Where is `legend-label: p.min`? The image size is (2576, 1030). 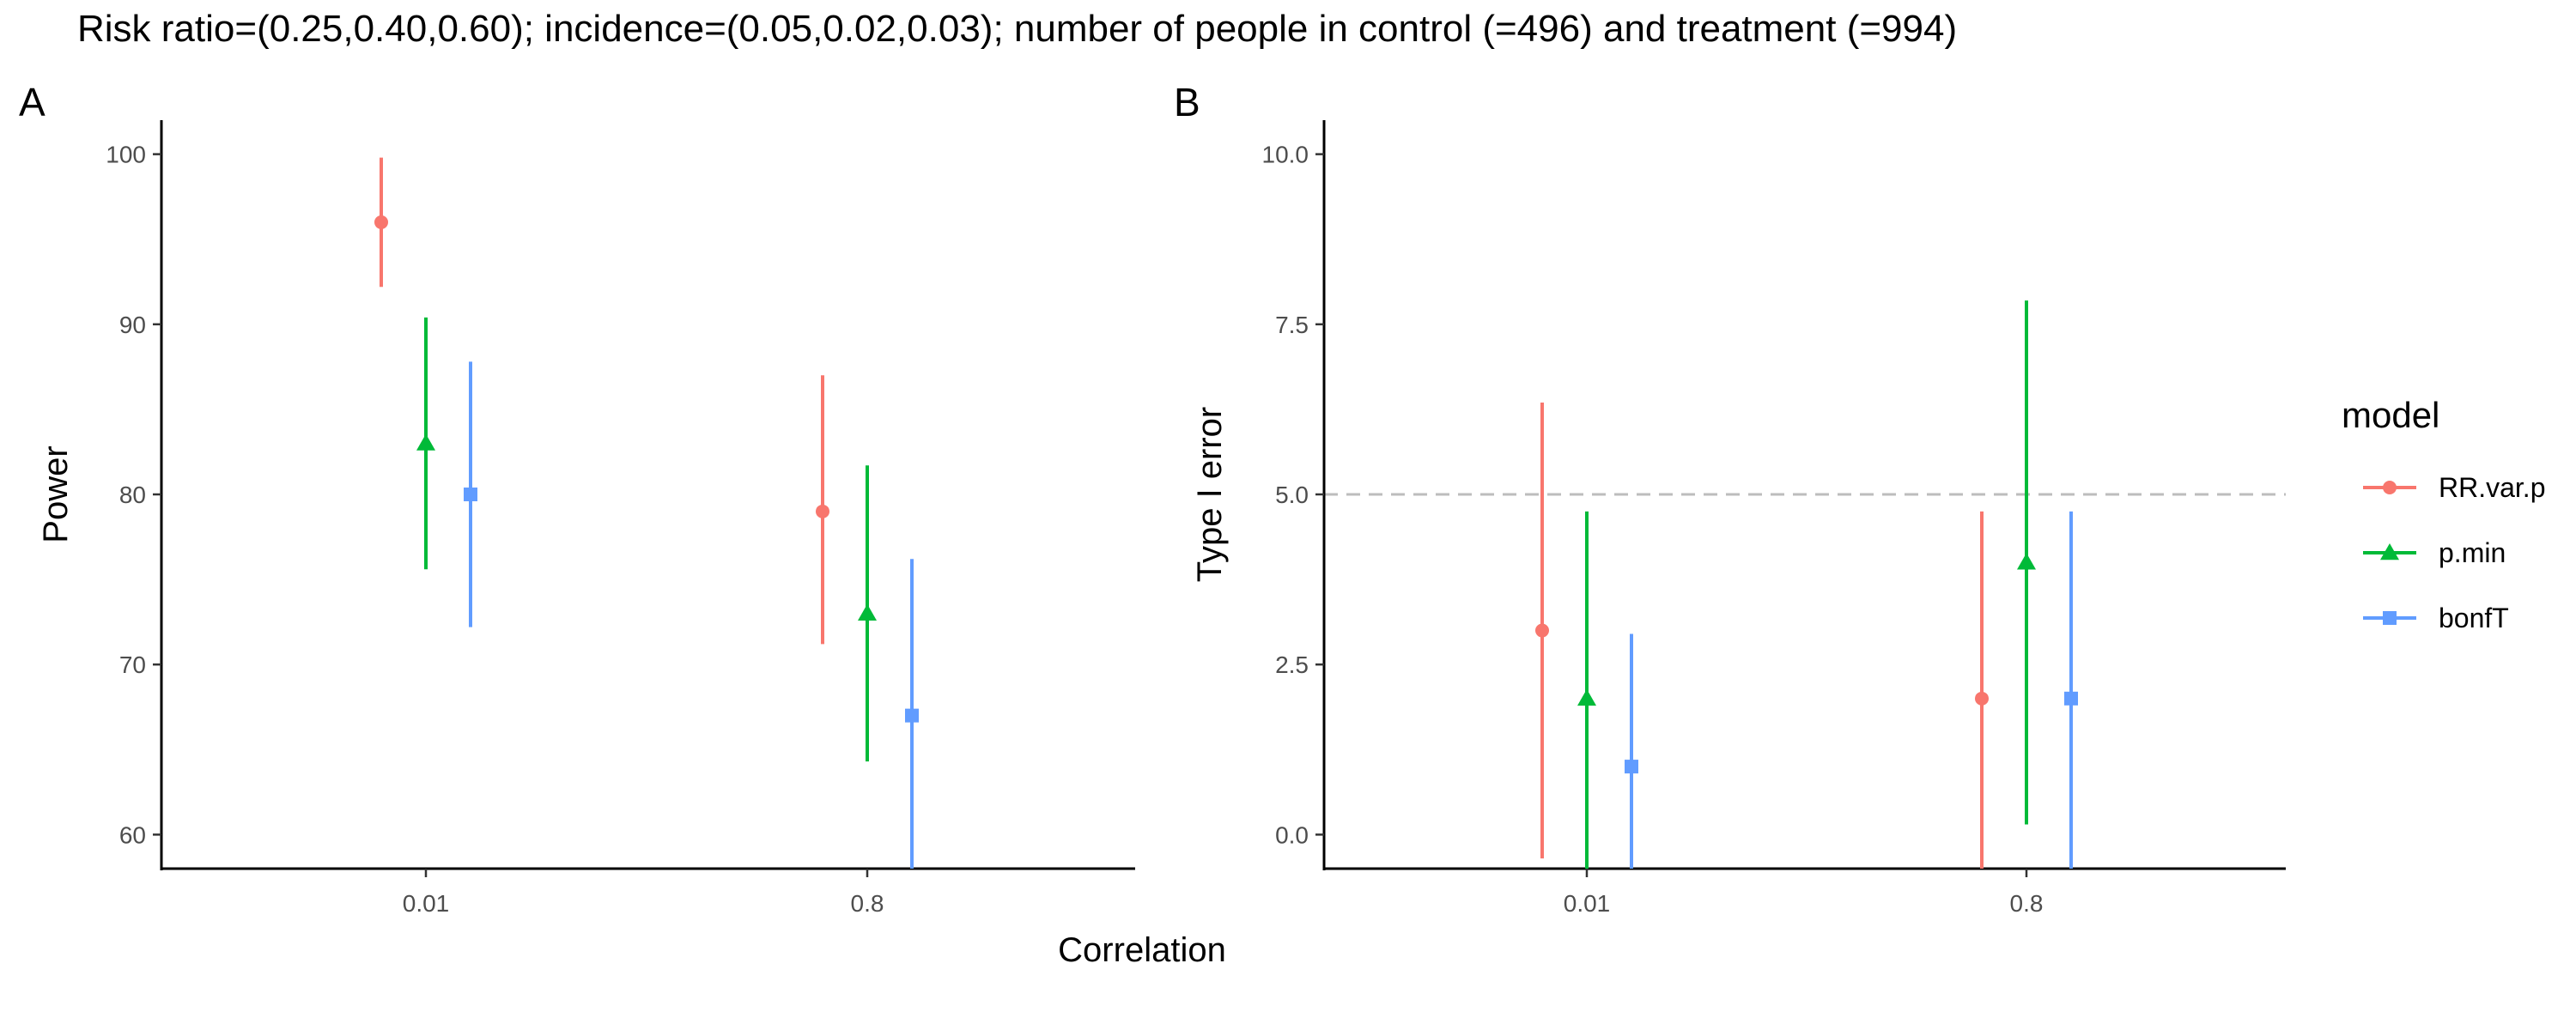
legend-label: p.min is located at coordinates (2472, 552).